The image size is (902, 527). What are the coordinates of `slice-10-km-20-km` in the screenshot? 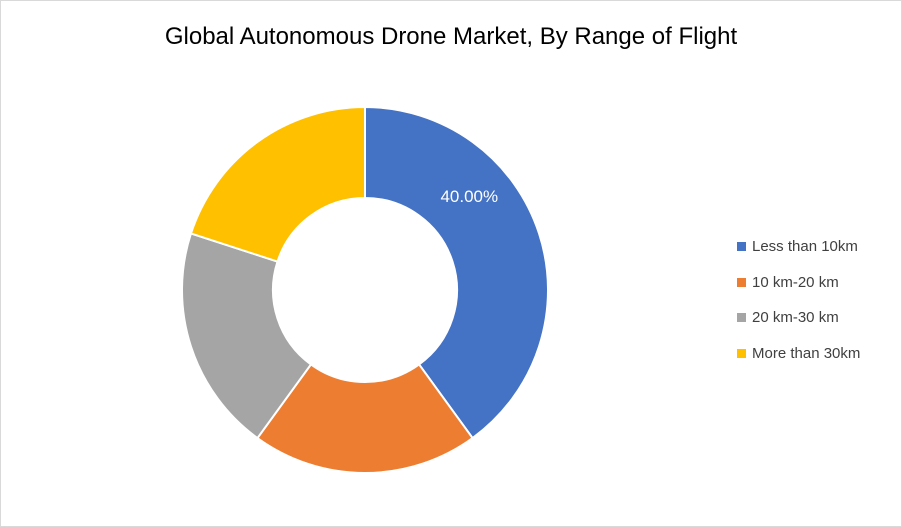 It's located at (365, 418).